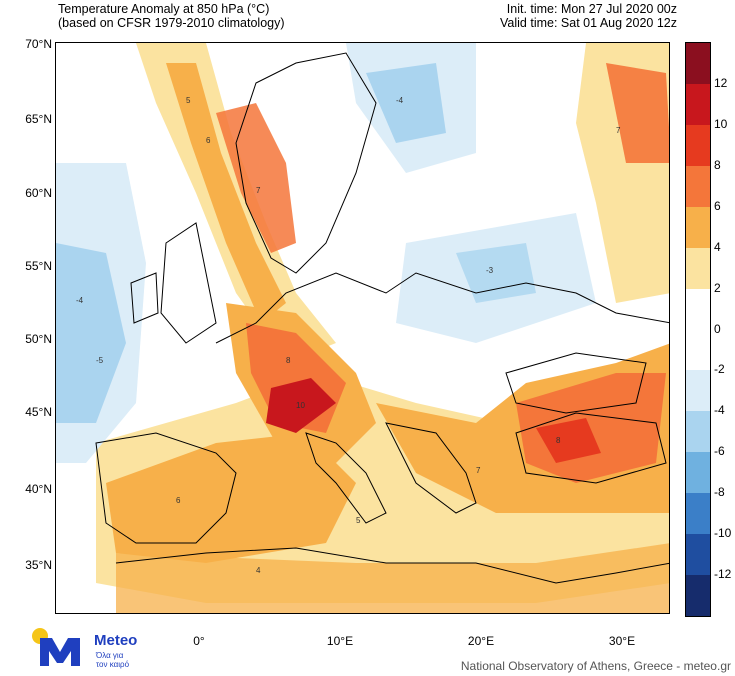 This screenshot has height=676, width=735. I want to click on colorbar-tick-label: 0, so click(717, 328).